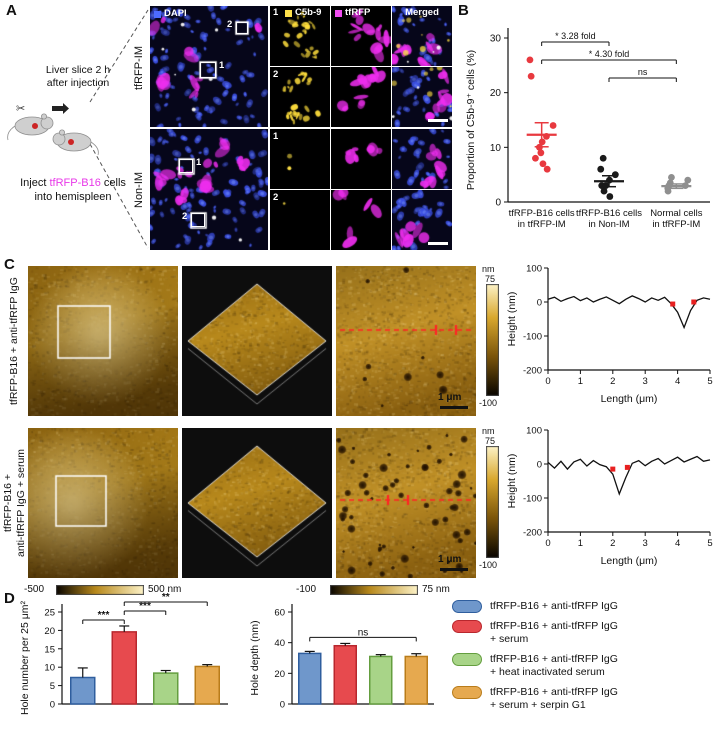 The width and height of the screenshot is (720, 734). Describe the element at coordinates (157, 14) in the screenshot. I see `dapi-color-swatch` at that location.